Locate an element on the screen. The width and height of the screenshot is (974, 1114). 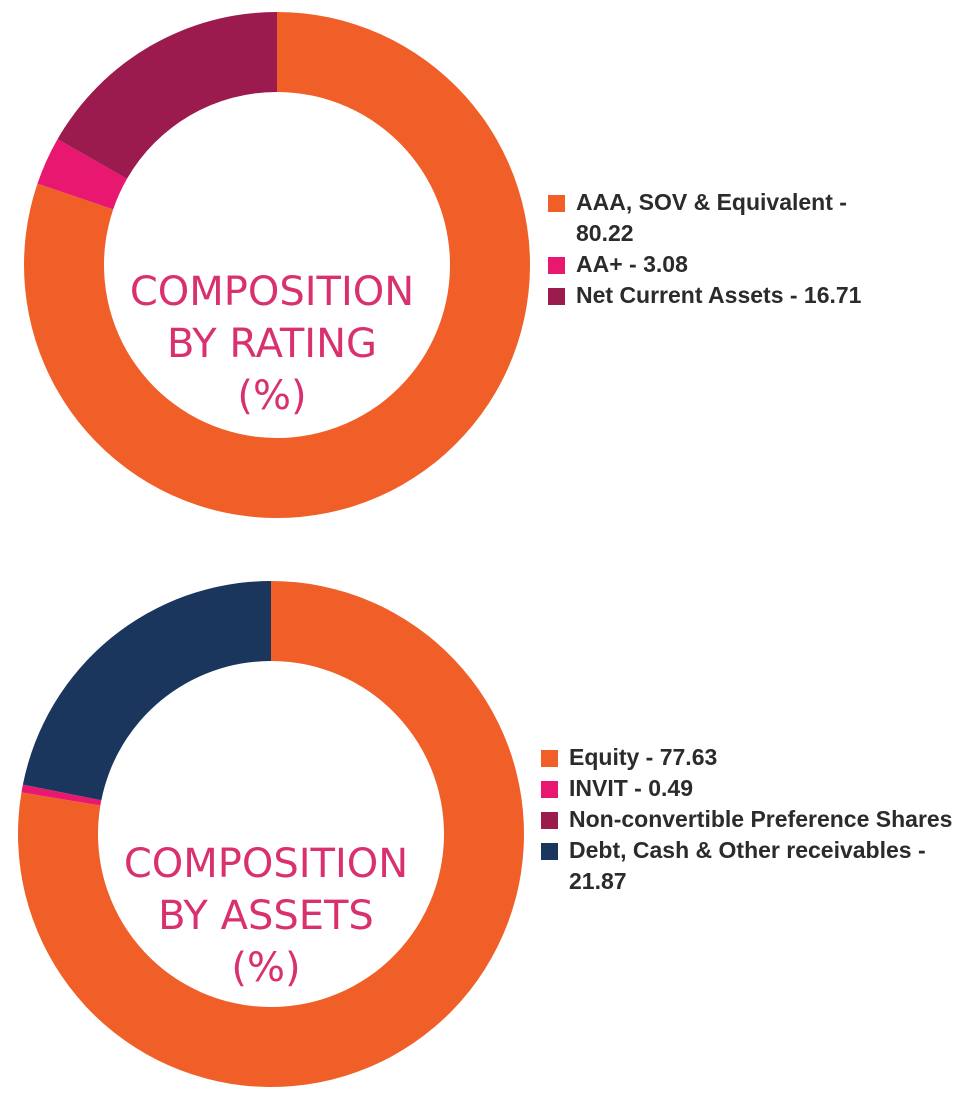
slice-aa-plus is located at coordinates (82, 174).